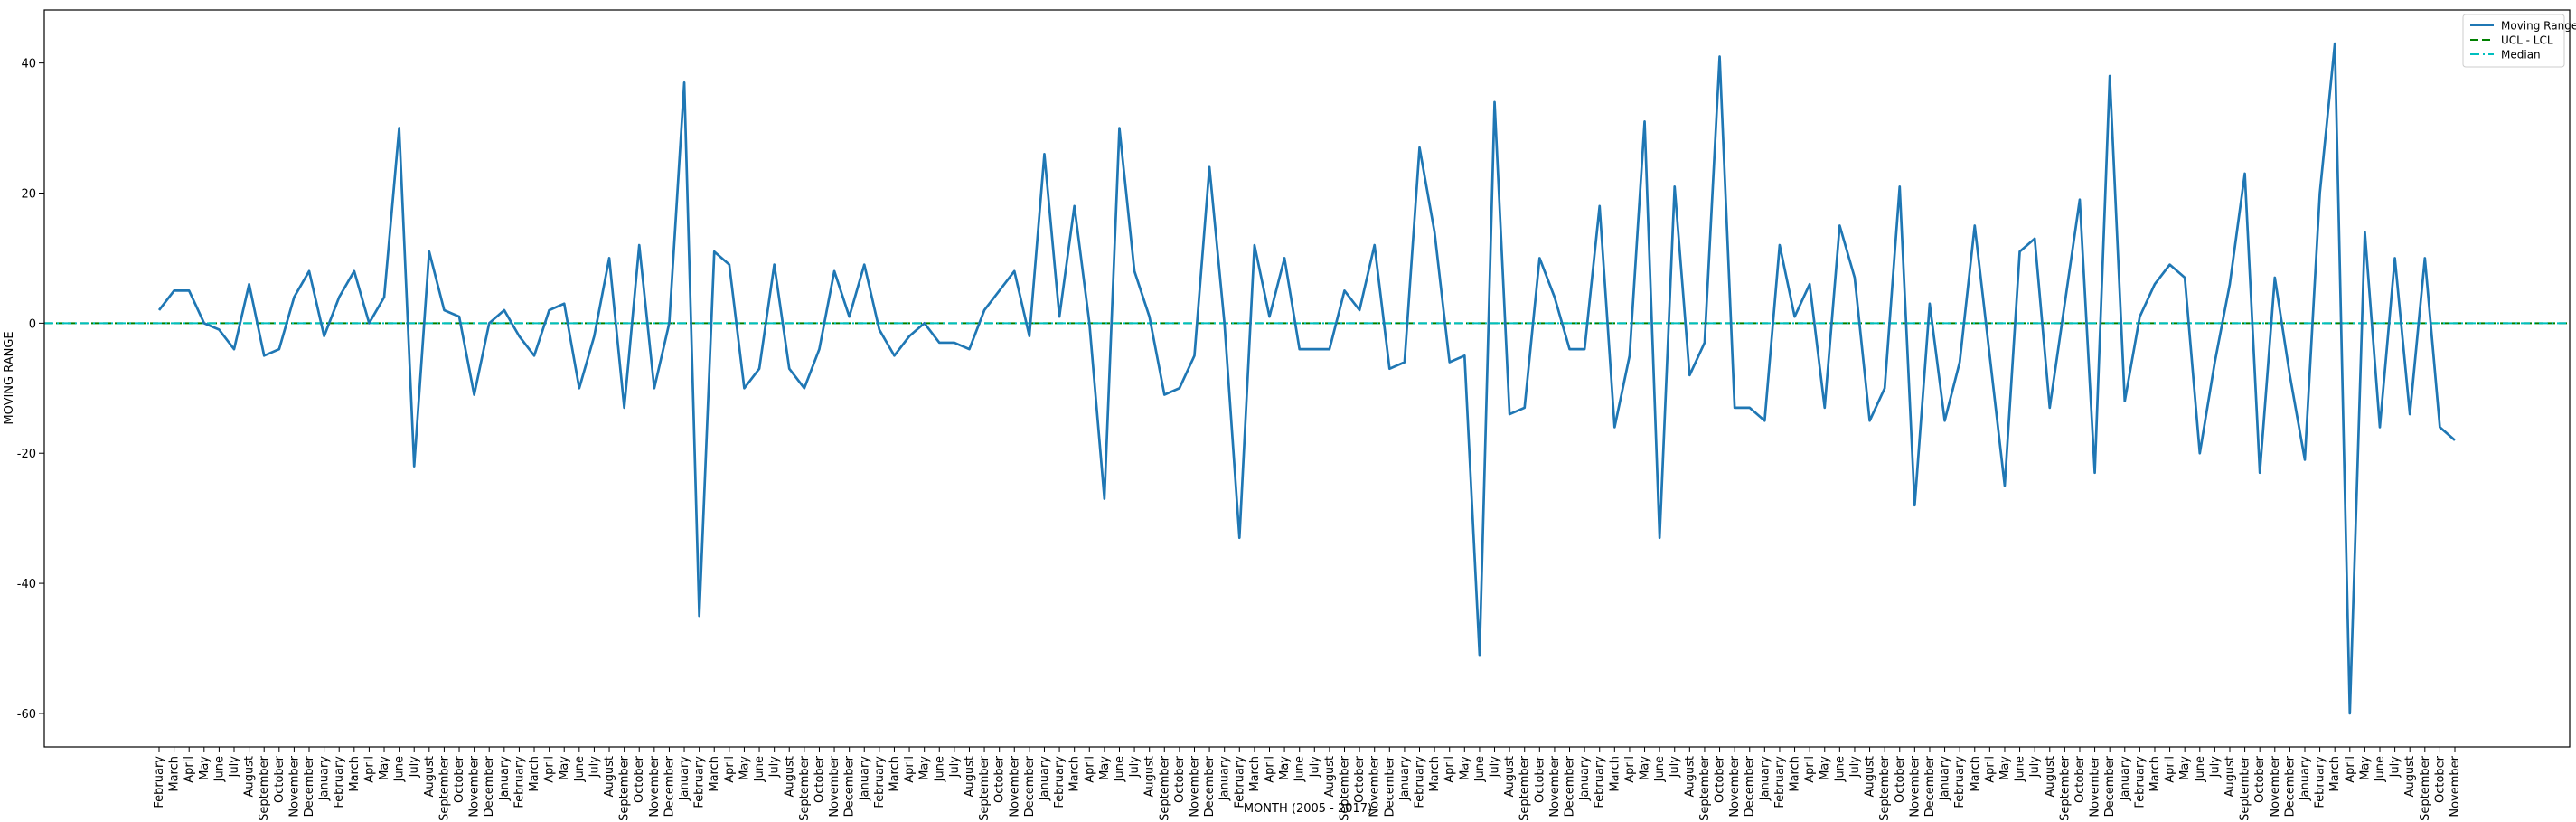 The height and width of the screenshot is (822, 2576). What do you see at coordinates (32, 324) in the screenshot?
I see `y-tick-label: 0` at bounding box center [32, 324].